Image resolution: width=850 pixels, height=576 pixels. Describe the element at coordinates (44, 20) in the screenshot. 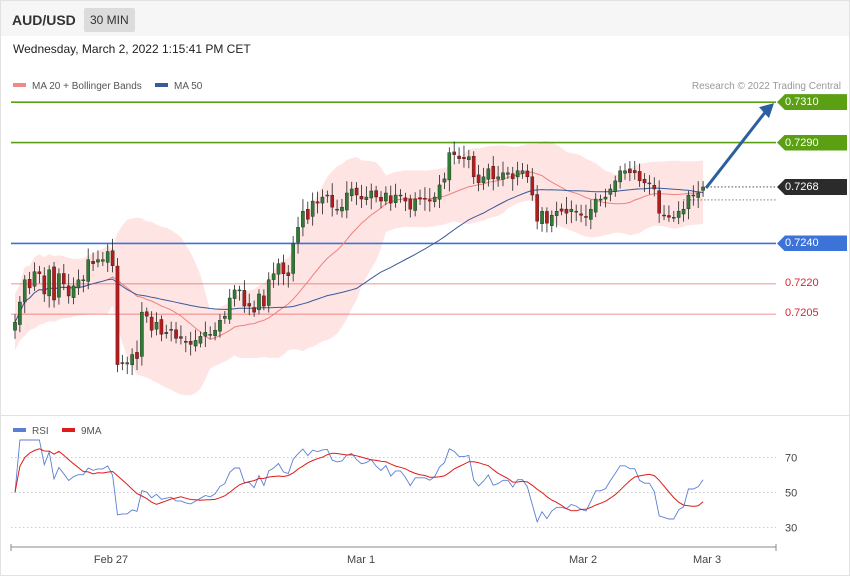

I see `symbol-title: AUD/USD` at that location.